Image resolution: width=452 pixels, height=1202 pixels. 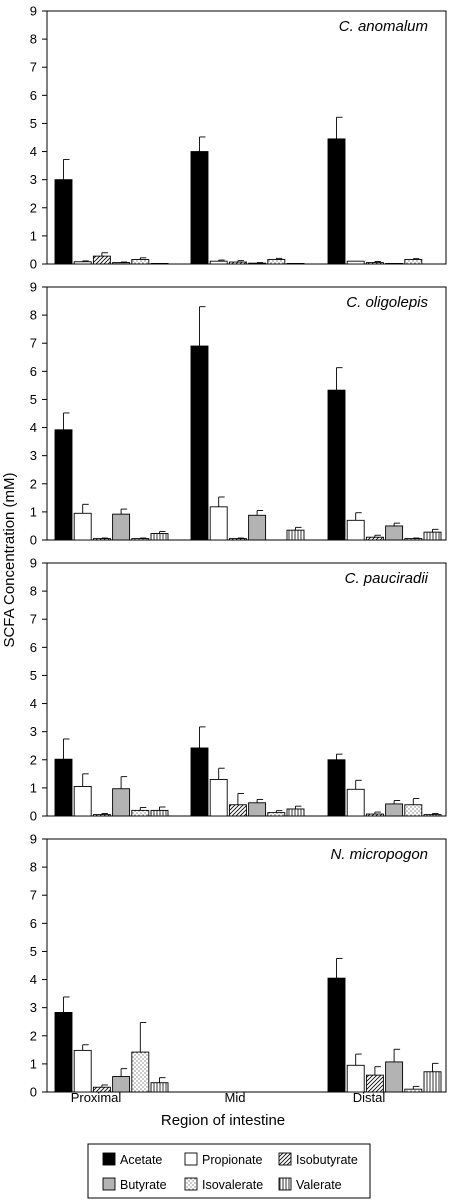 What do you see at coordinates (379, 854) in the screenshot?
I see `panel-title: N. micropogon` at bounding box center [379, 854].